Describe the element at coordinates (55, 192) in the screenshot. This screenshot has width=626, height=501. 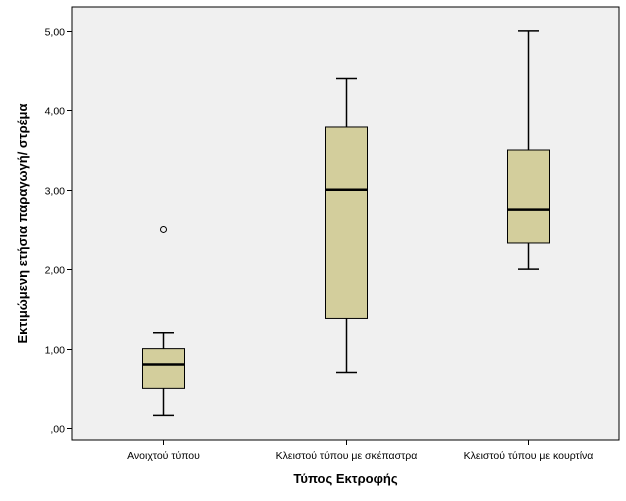
I see `y-tick-label: 3,00` at that location.